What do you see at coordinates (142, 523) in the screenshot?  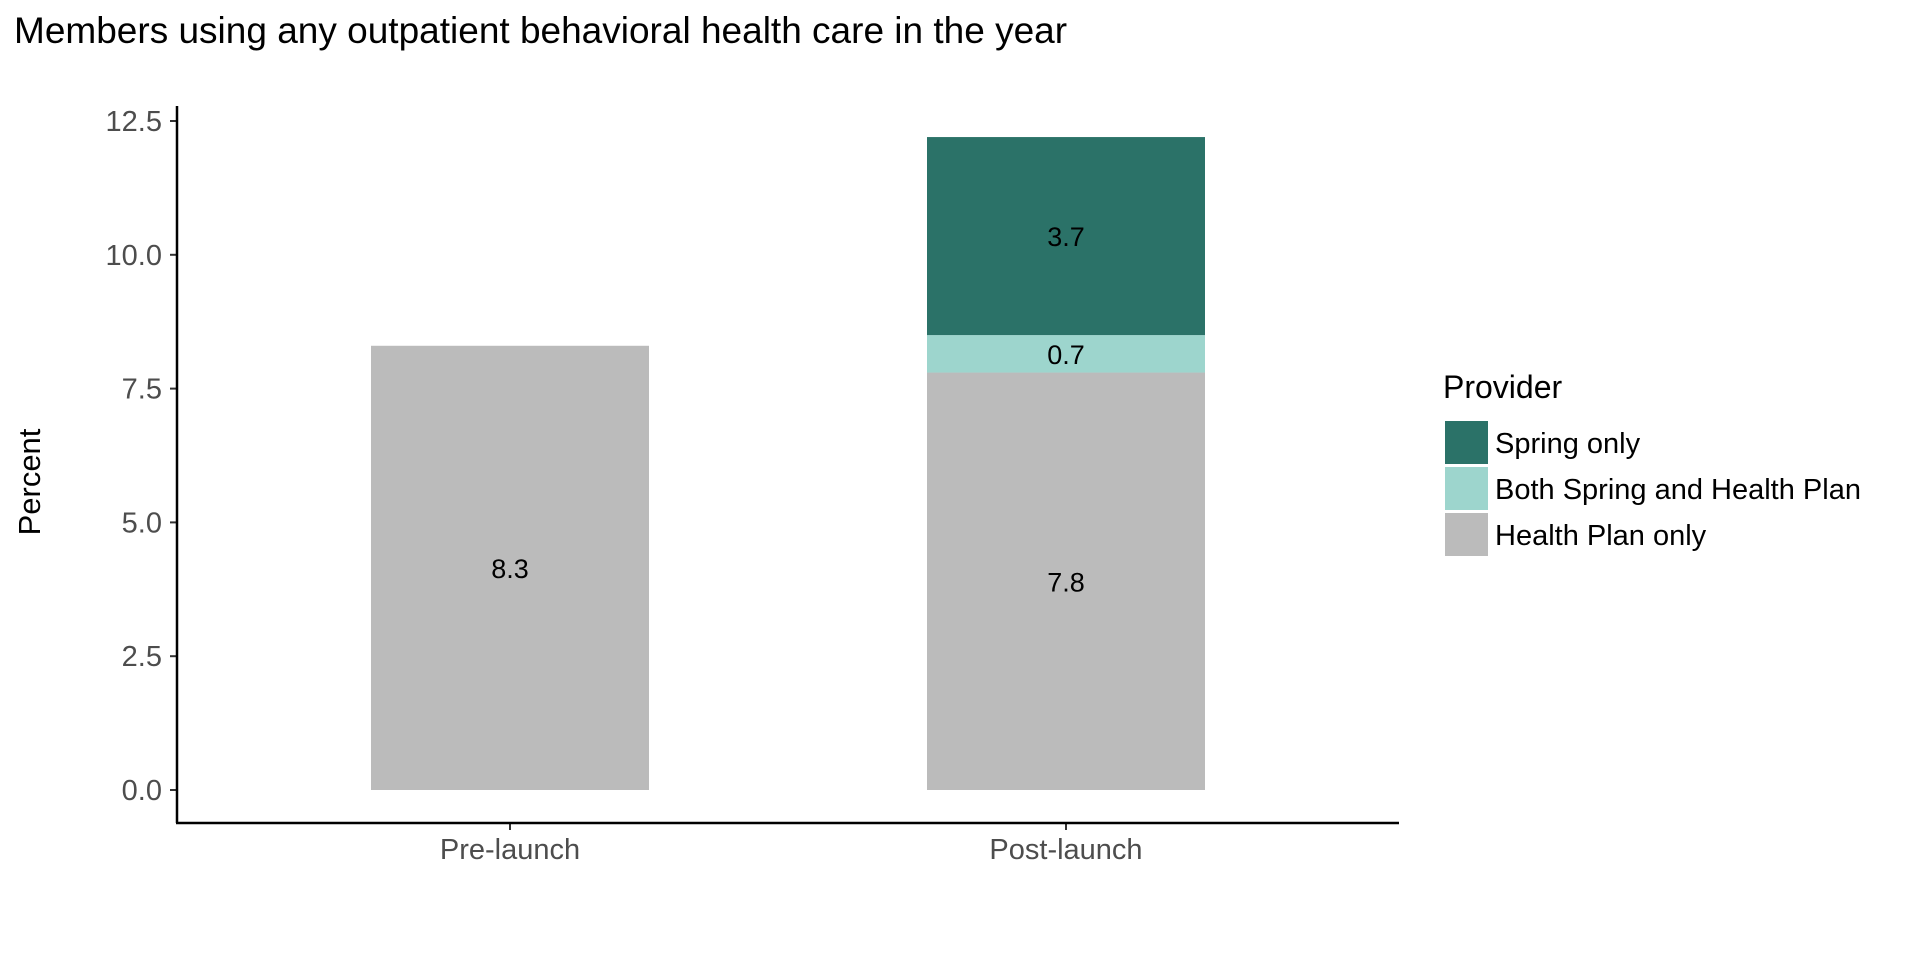 I see `y-tick-label: 5.0` at bounding box center [142, 523].